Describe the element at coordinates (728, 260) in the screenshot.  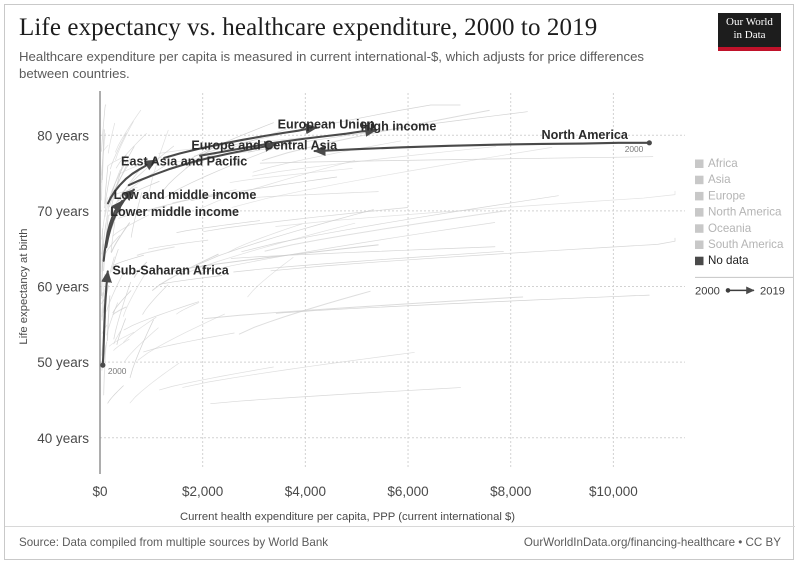
I see `legend-item-label: No data` at that location.